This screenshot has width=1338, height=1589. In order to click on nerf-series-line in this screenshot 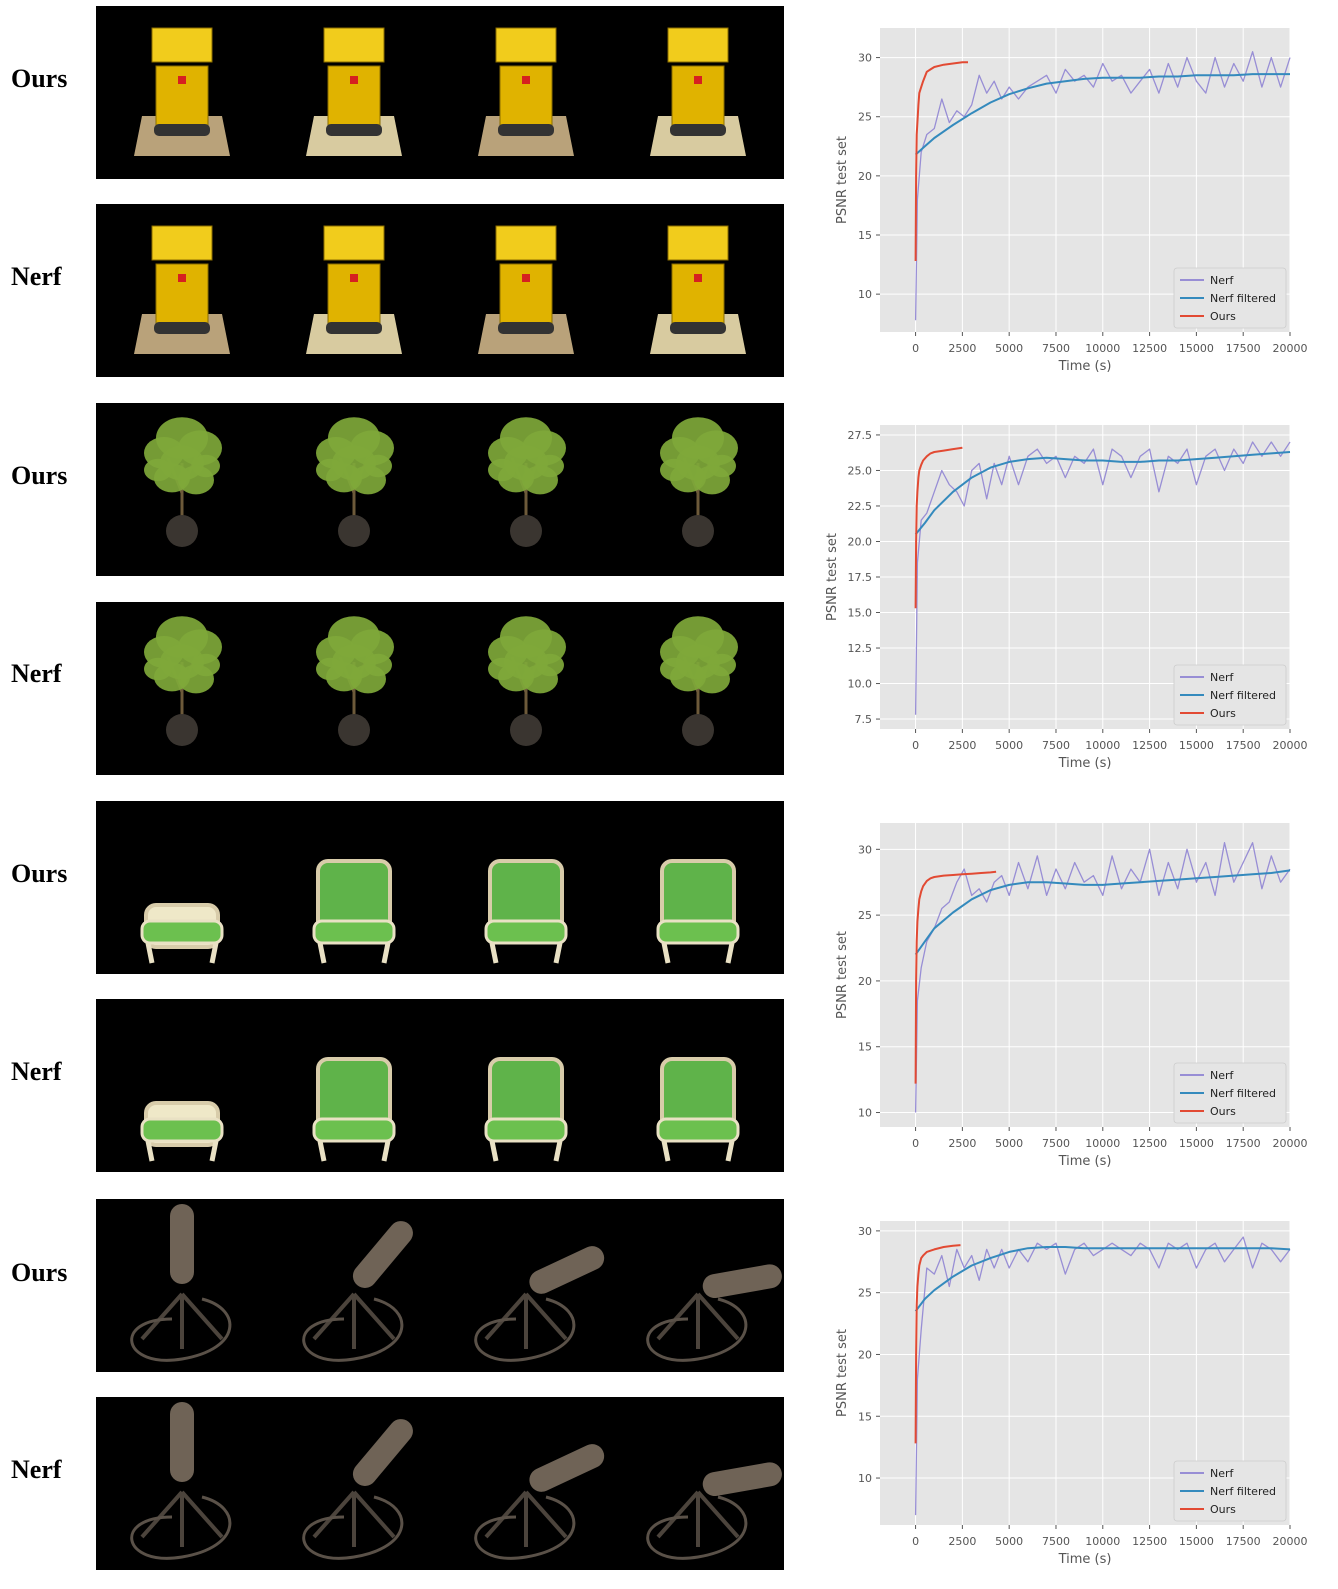, I will do `click(1102, 1376)`.